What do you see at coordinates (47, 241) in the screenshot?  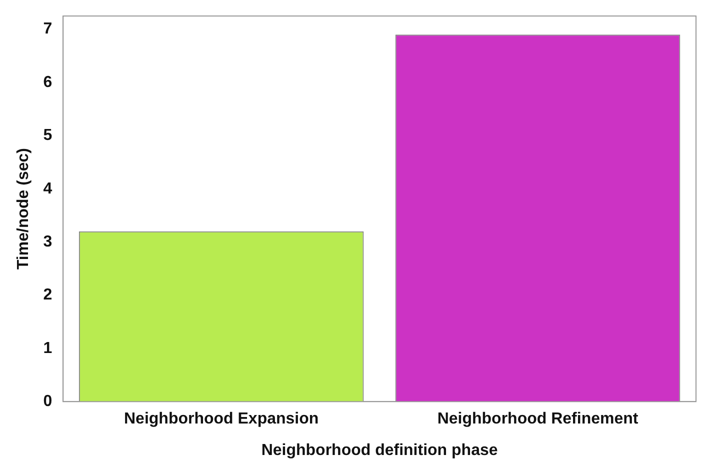 I see `y-tick-label: 3` at bounding box center [47, 241].